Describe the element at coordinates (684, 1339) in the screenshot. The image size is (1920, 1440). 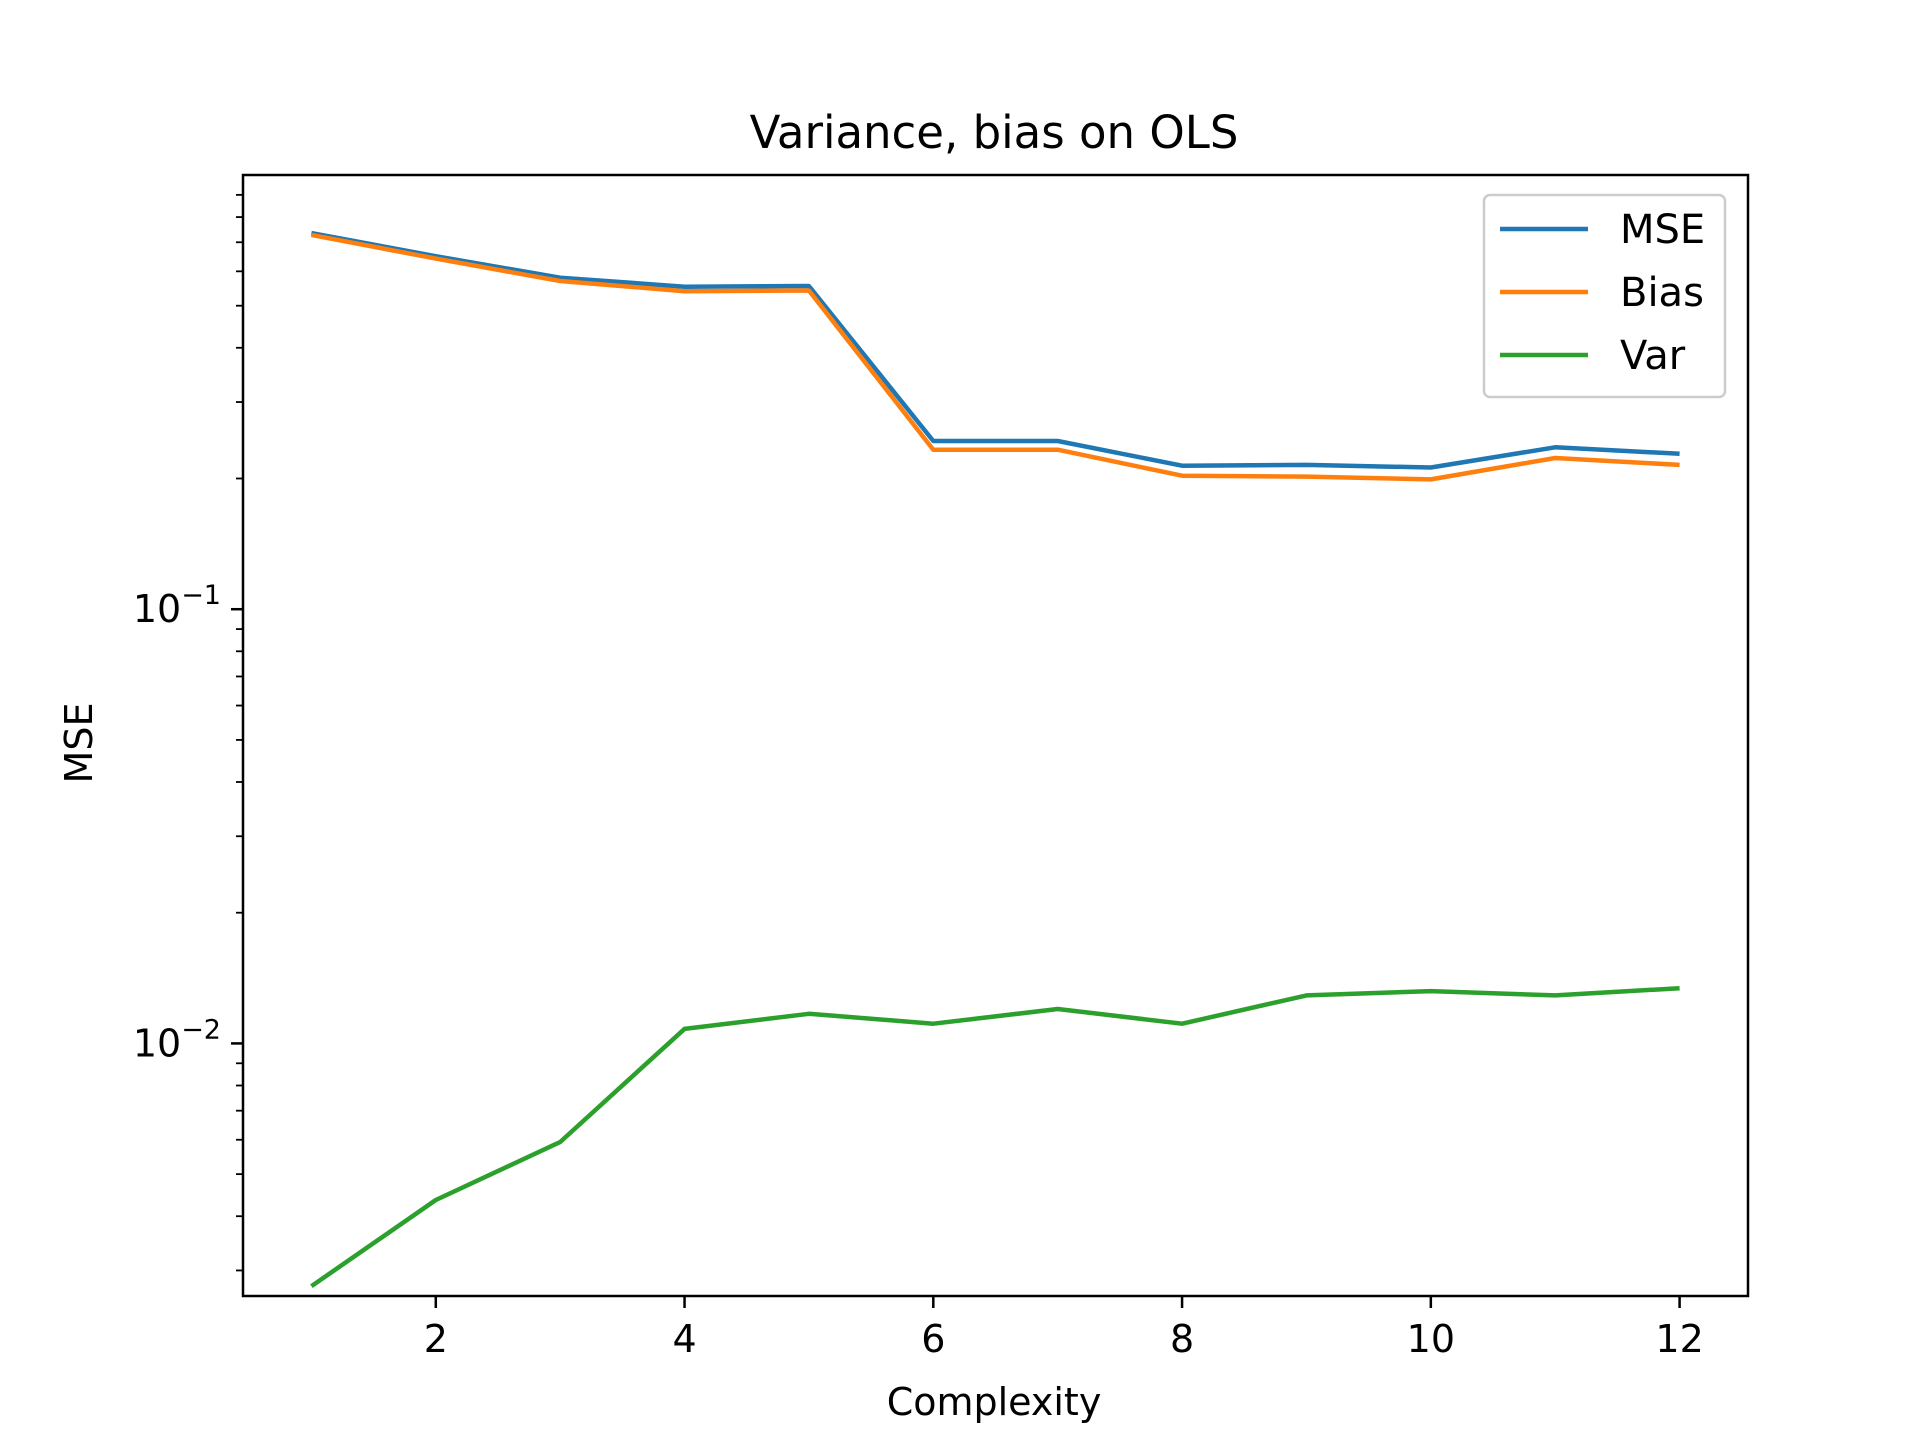
I see `x-tick-label: 4` at that location.